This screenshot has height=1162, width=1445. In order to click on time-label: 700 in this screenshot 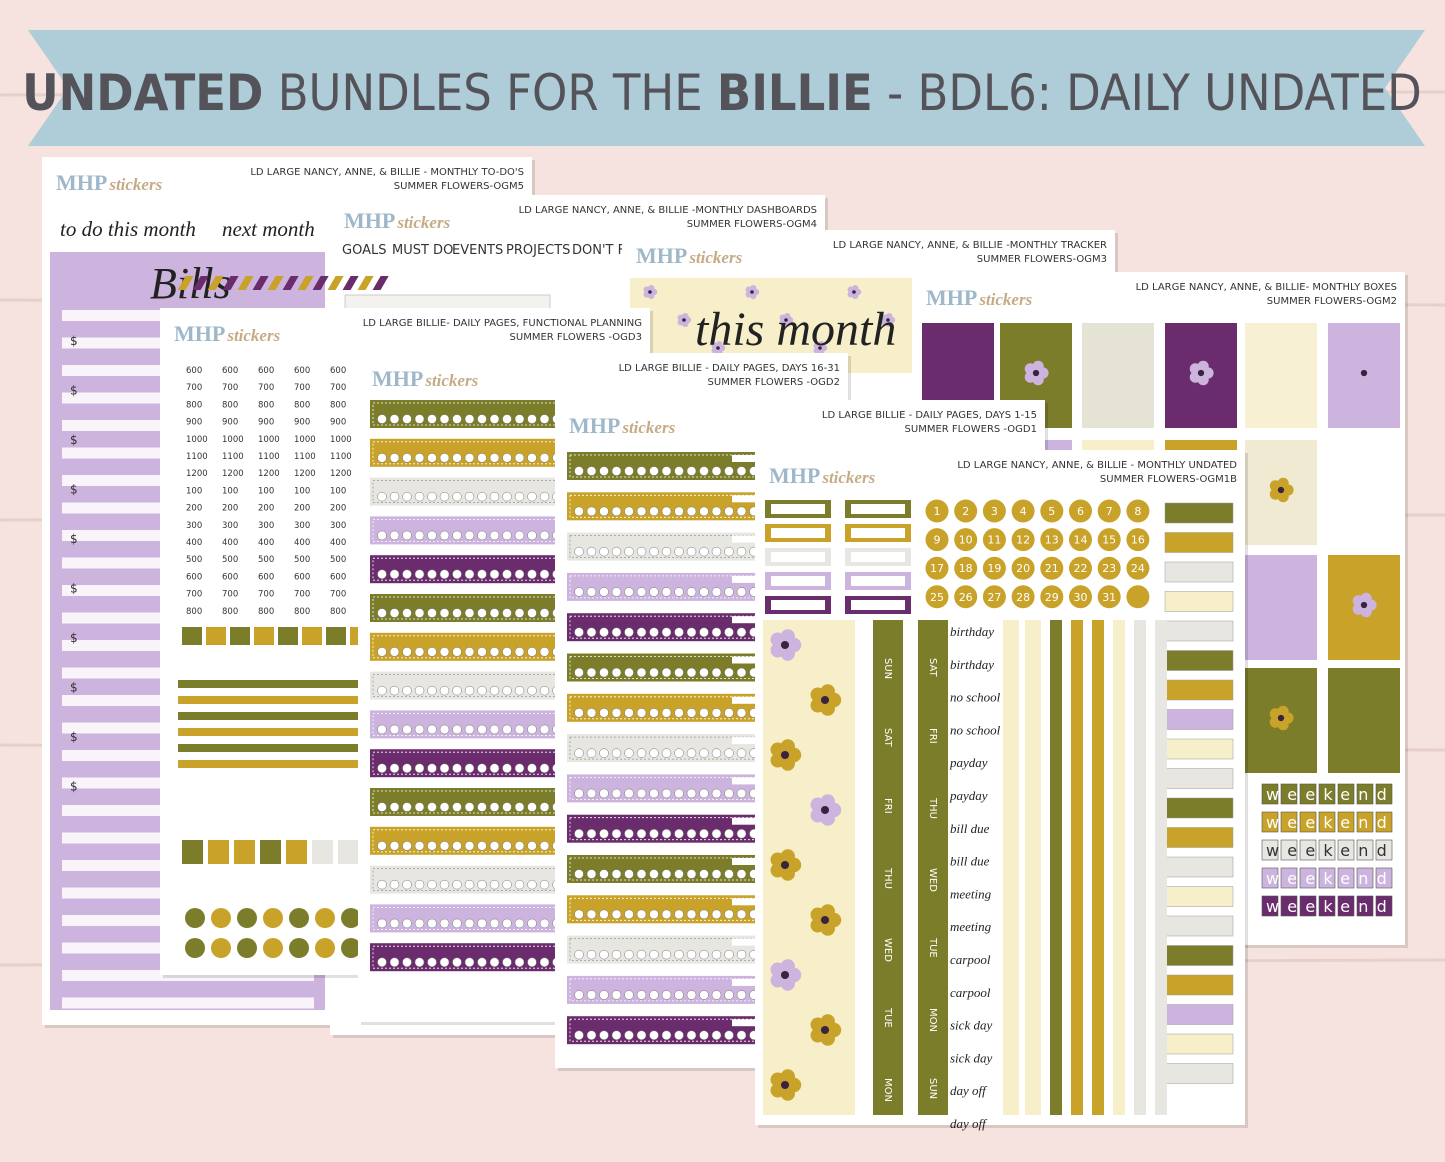, I will do `click(194, 595)`.